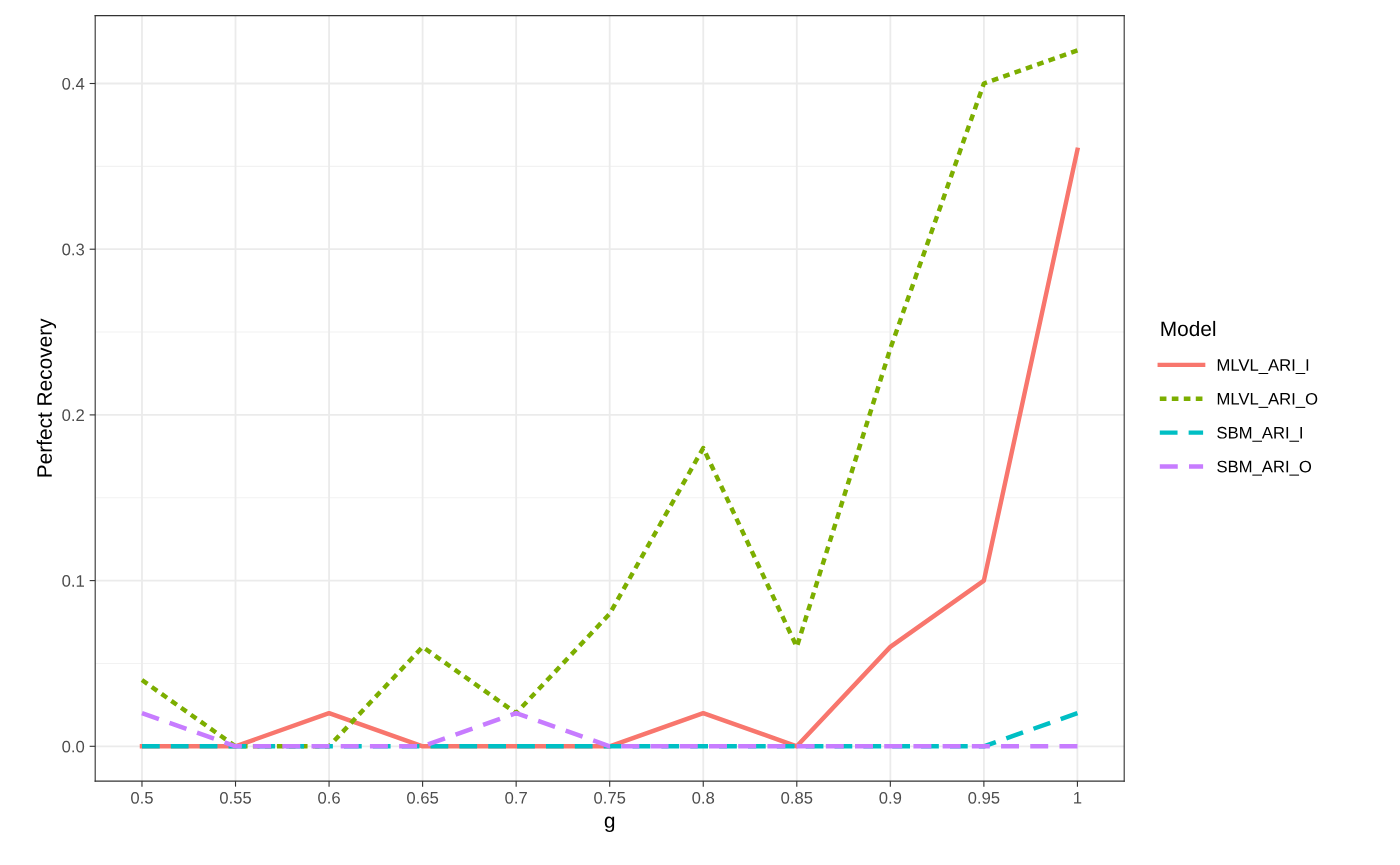 The image size is (1400, 865). What do you see at coordinates (797, 797) in the screenshot?
I see `x-tick-label: 0.85` at bounding box center [797, 797].